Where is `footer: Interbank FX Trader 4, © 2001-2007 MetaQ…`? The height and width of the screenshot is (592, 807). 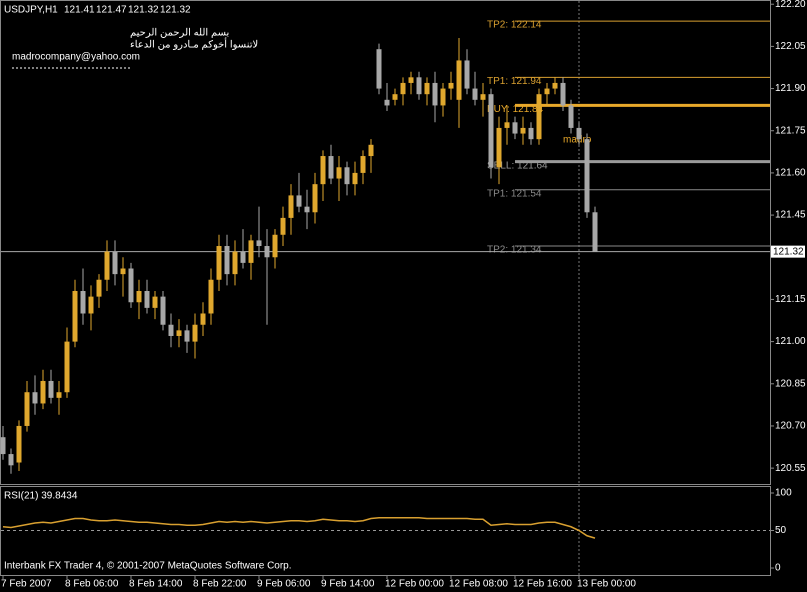
footer: Interbank FX Trader 4, © 2001-2007 MetaQ… is located at coordinates (148, 566).